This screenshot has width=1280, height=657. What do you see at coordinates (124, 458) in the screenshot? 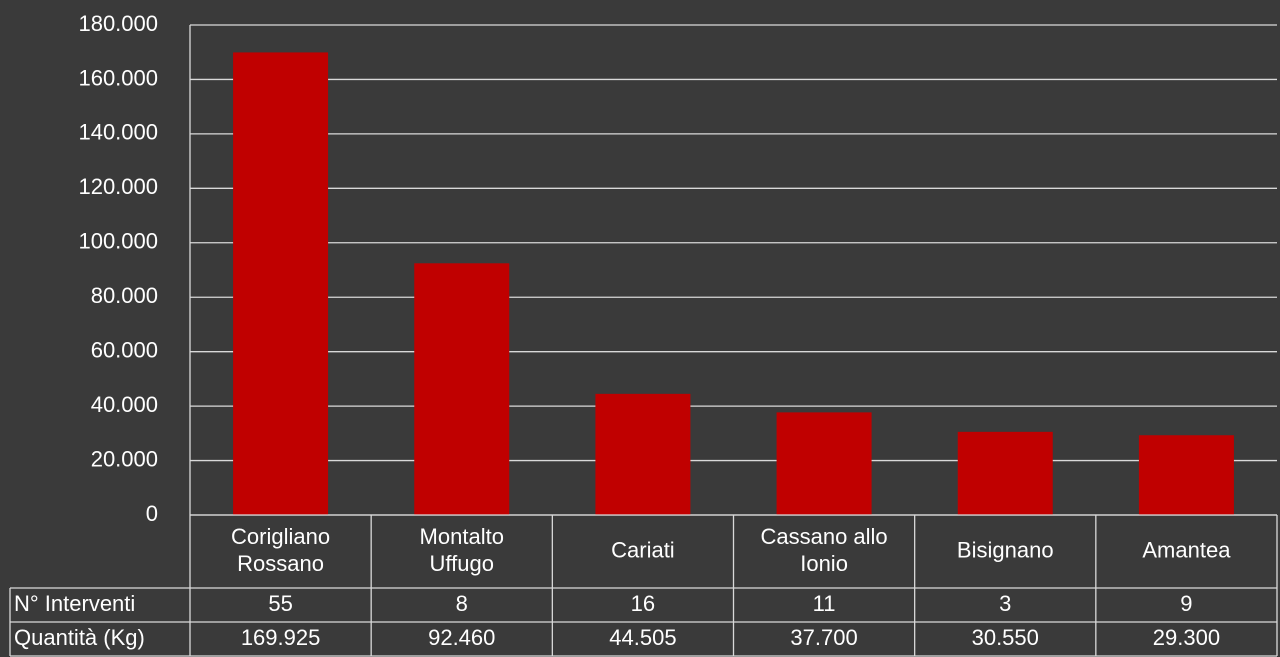
I see `y-tick-label: 20.000` at bounding box center [124, 458].